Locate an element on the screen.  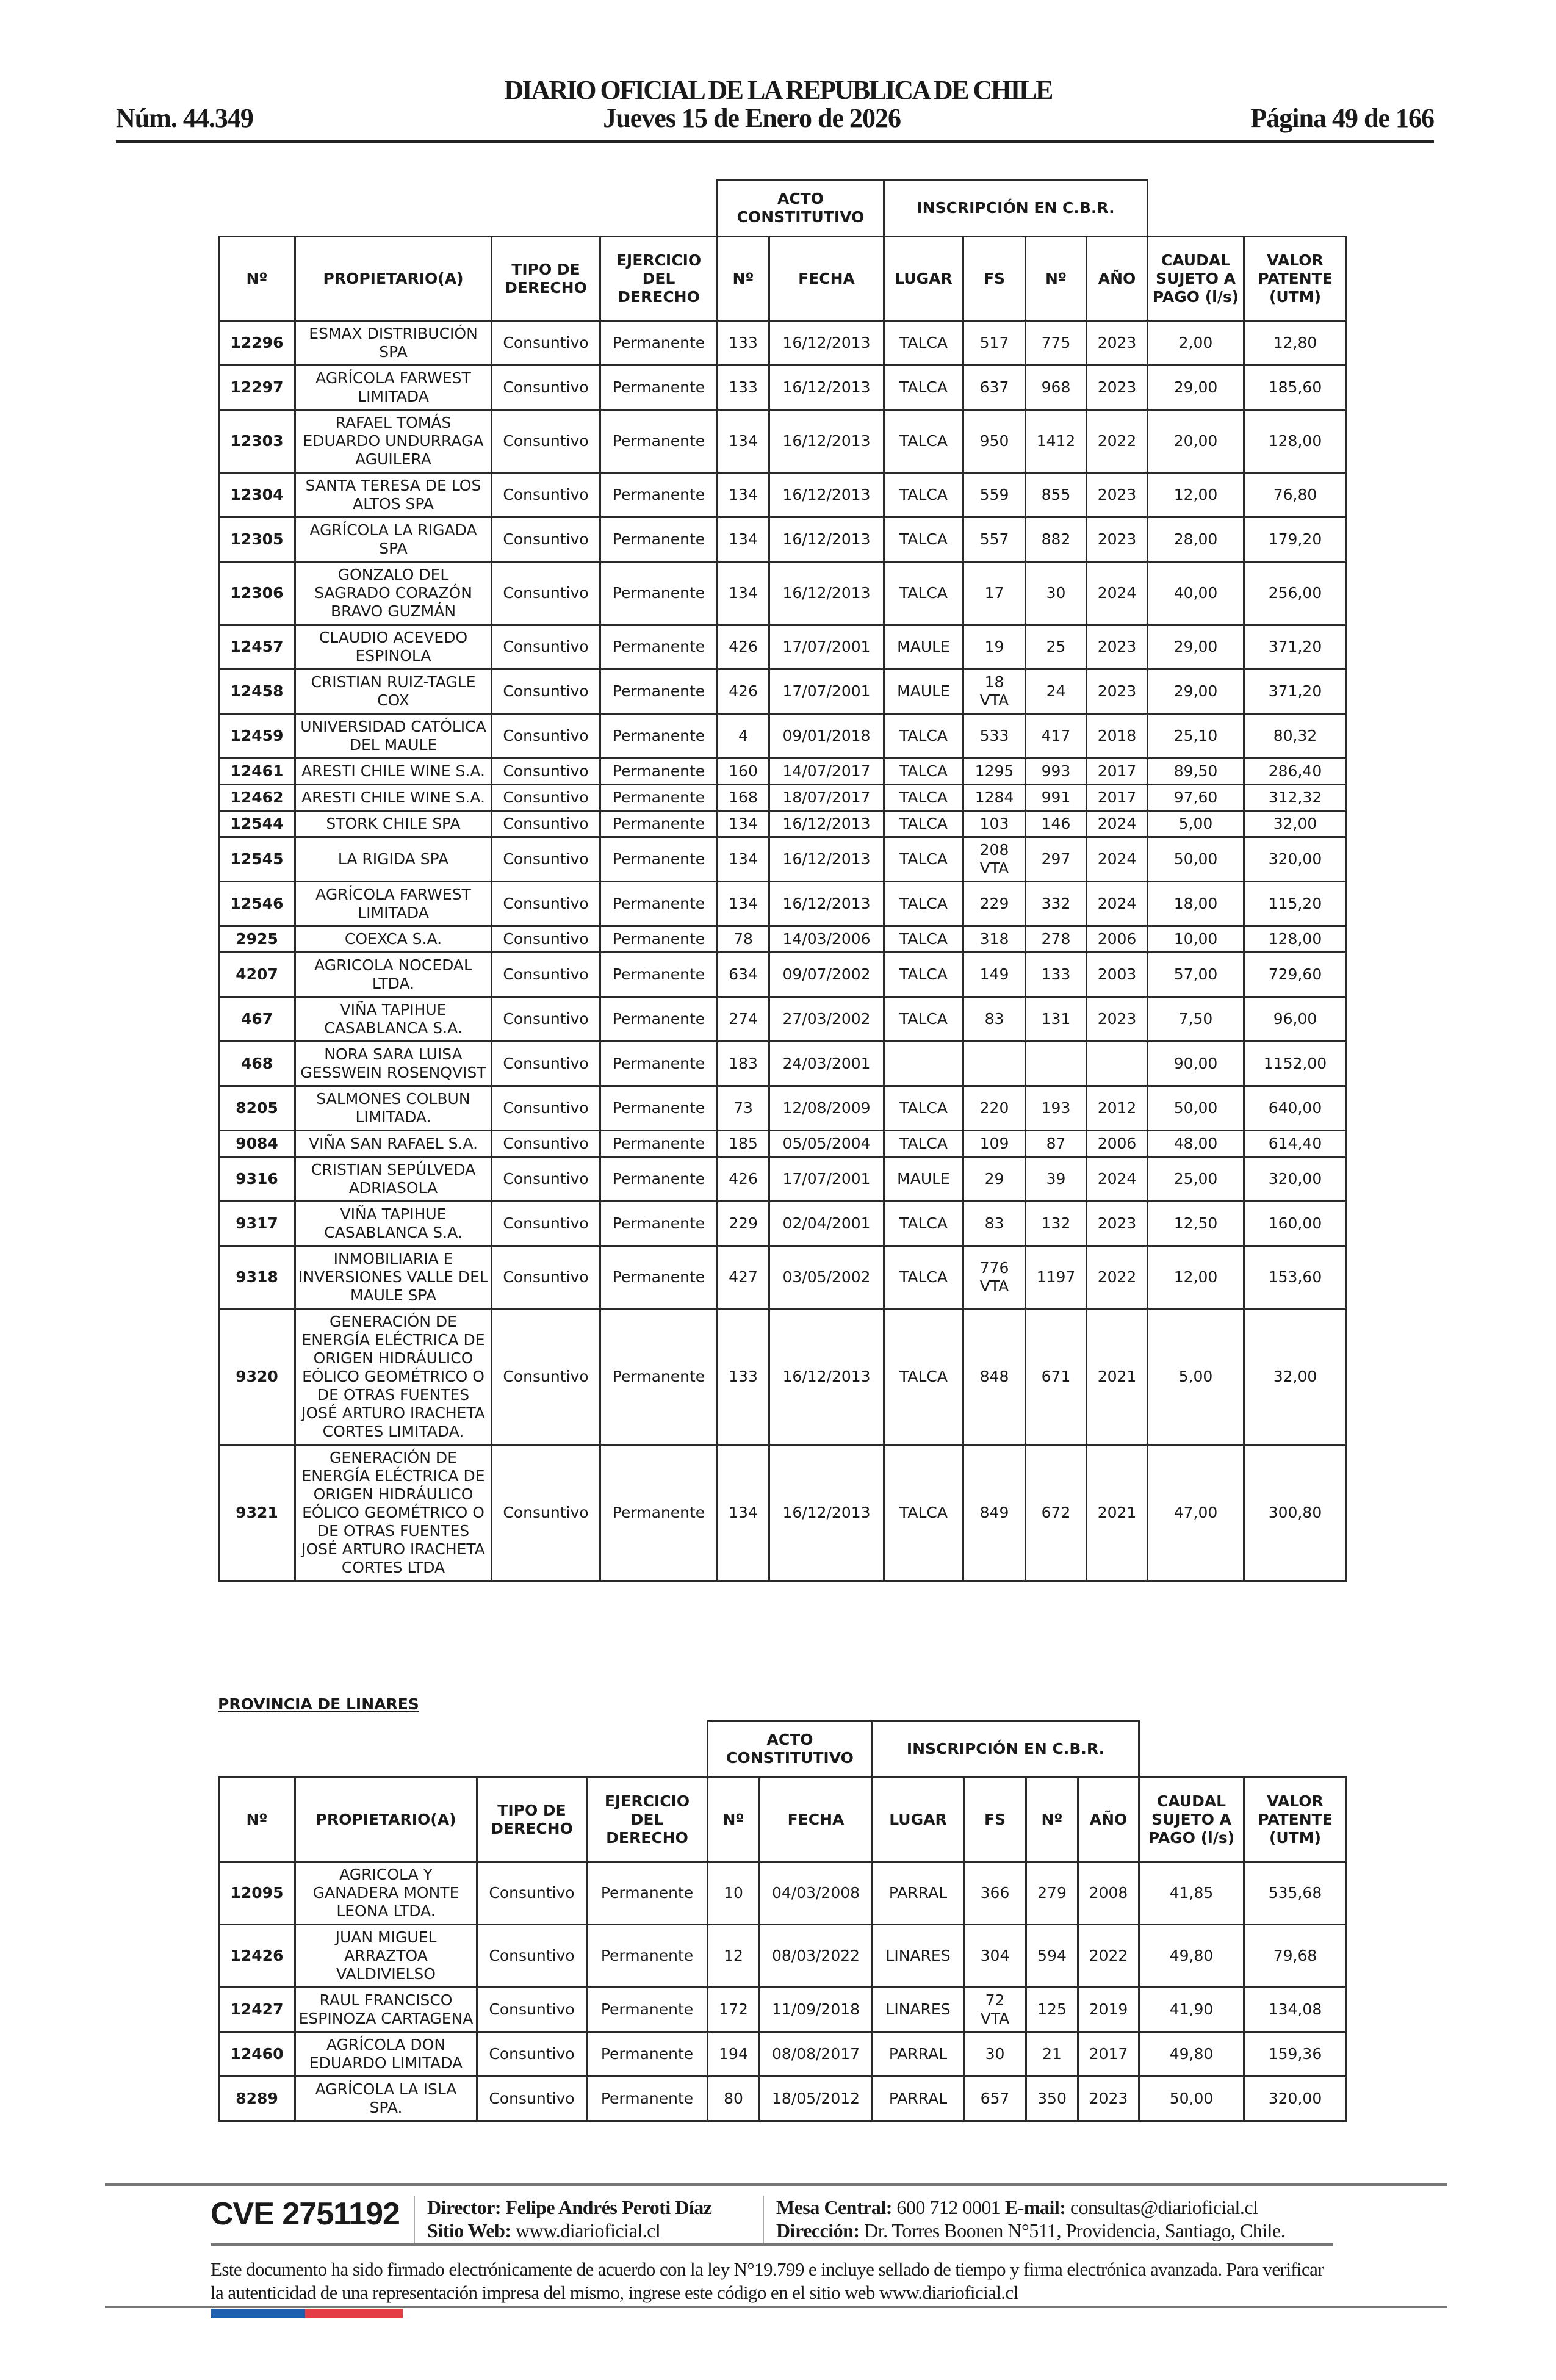
cell-place is located at coordinates (923, 1063).